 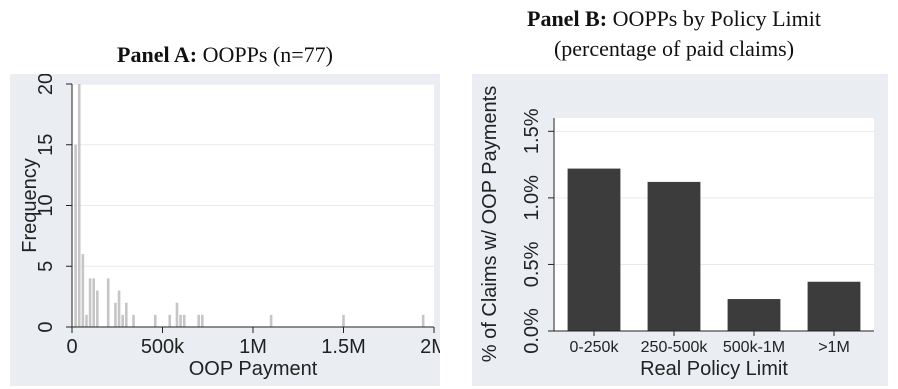 What do you see at coordinates (46, 326) in the screenshot?
I see `panel-a-y-tick-label: 0` at bounding box center [46, 326].